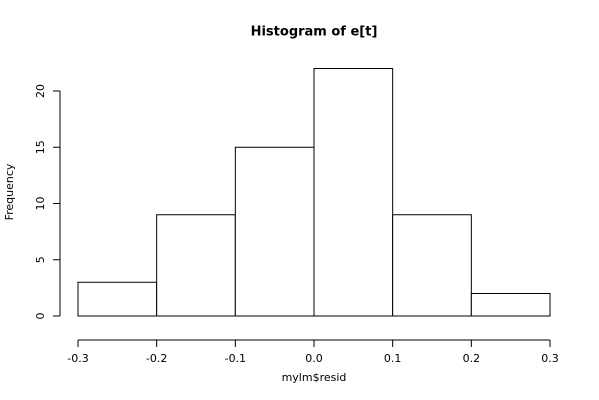 This screenshot has height=400, width=599. What do you see at coordinates (314, 358) in the screenshot?
I see `x-tick-label: 0.0` at bounding box center [314, 358].